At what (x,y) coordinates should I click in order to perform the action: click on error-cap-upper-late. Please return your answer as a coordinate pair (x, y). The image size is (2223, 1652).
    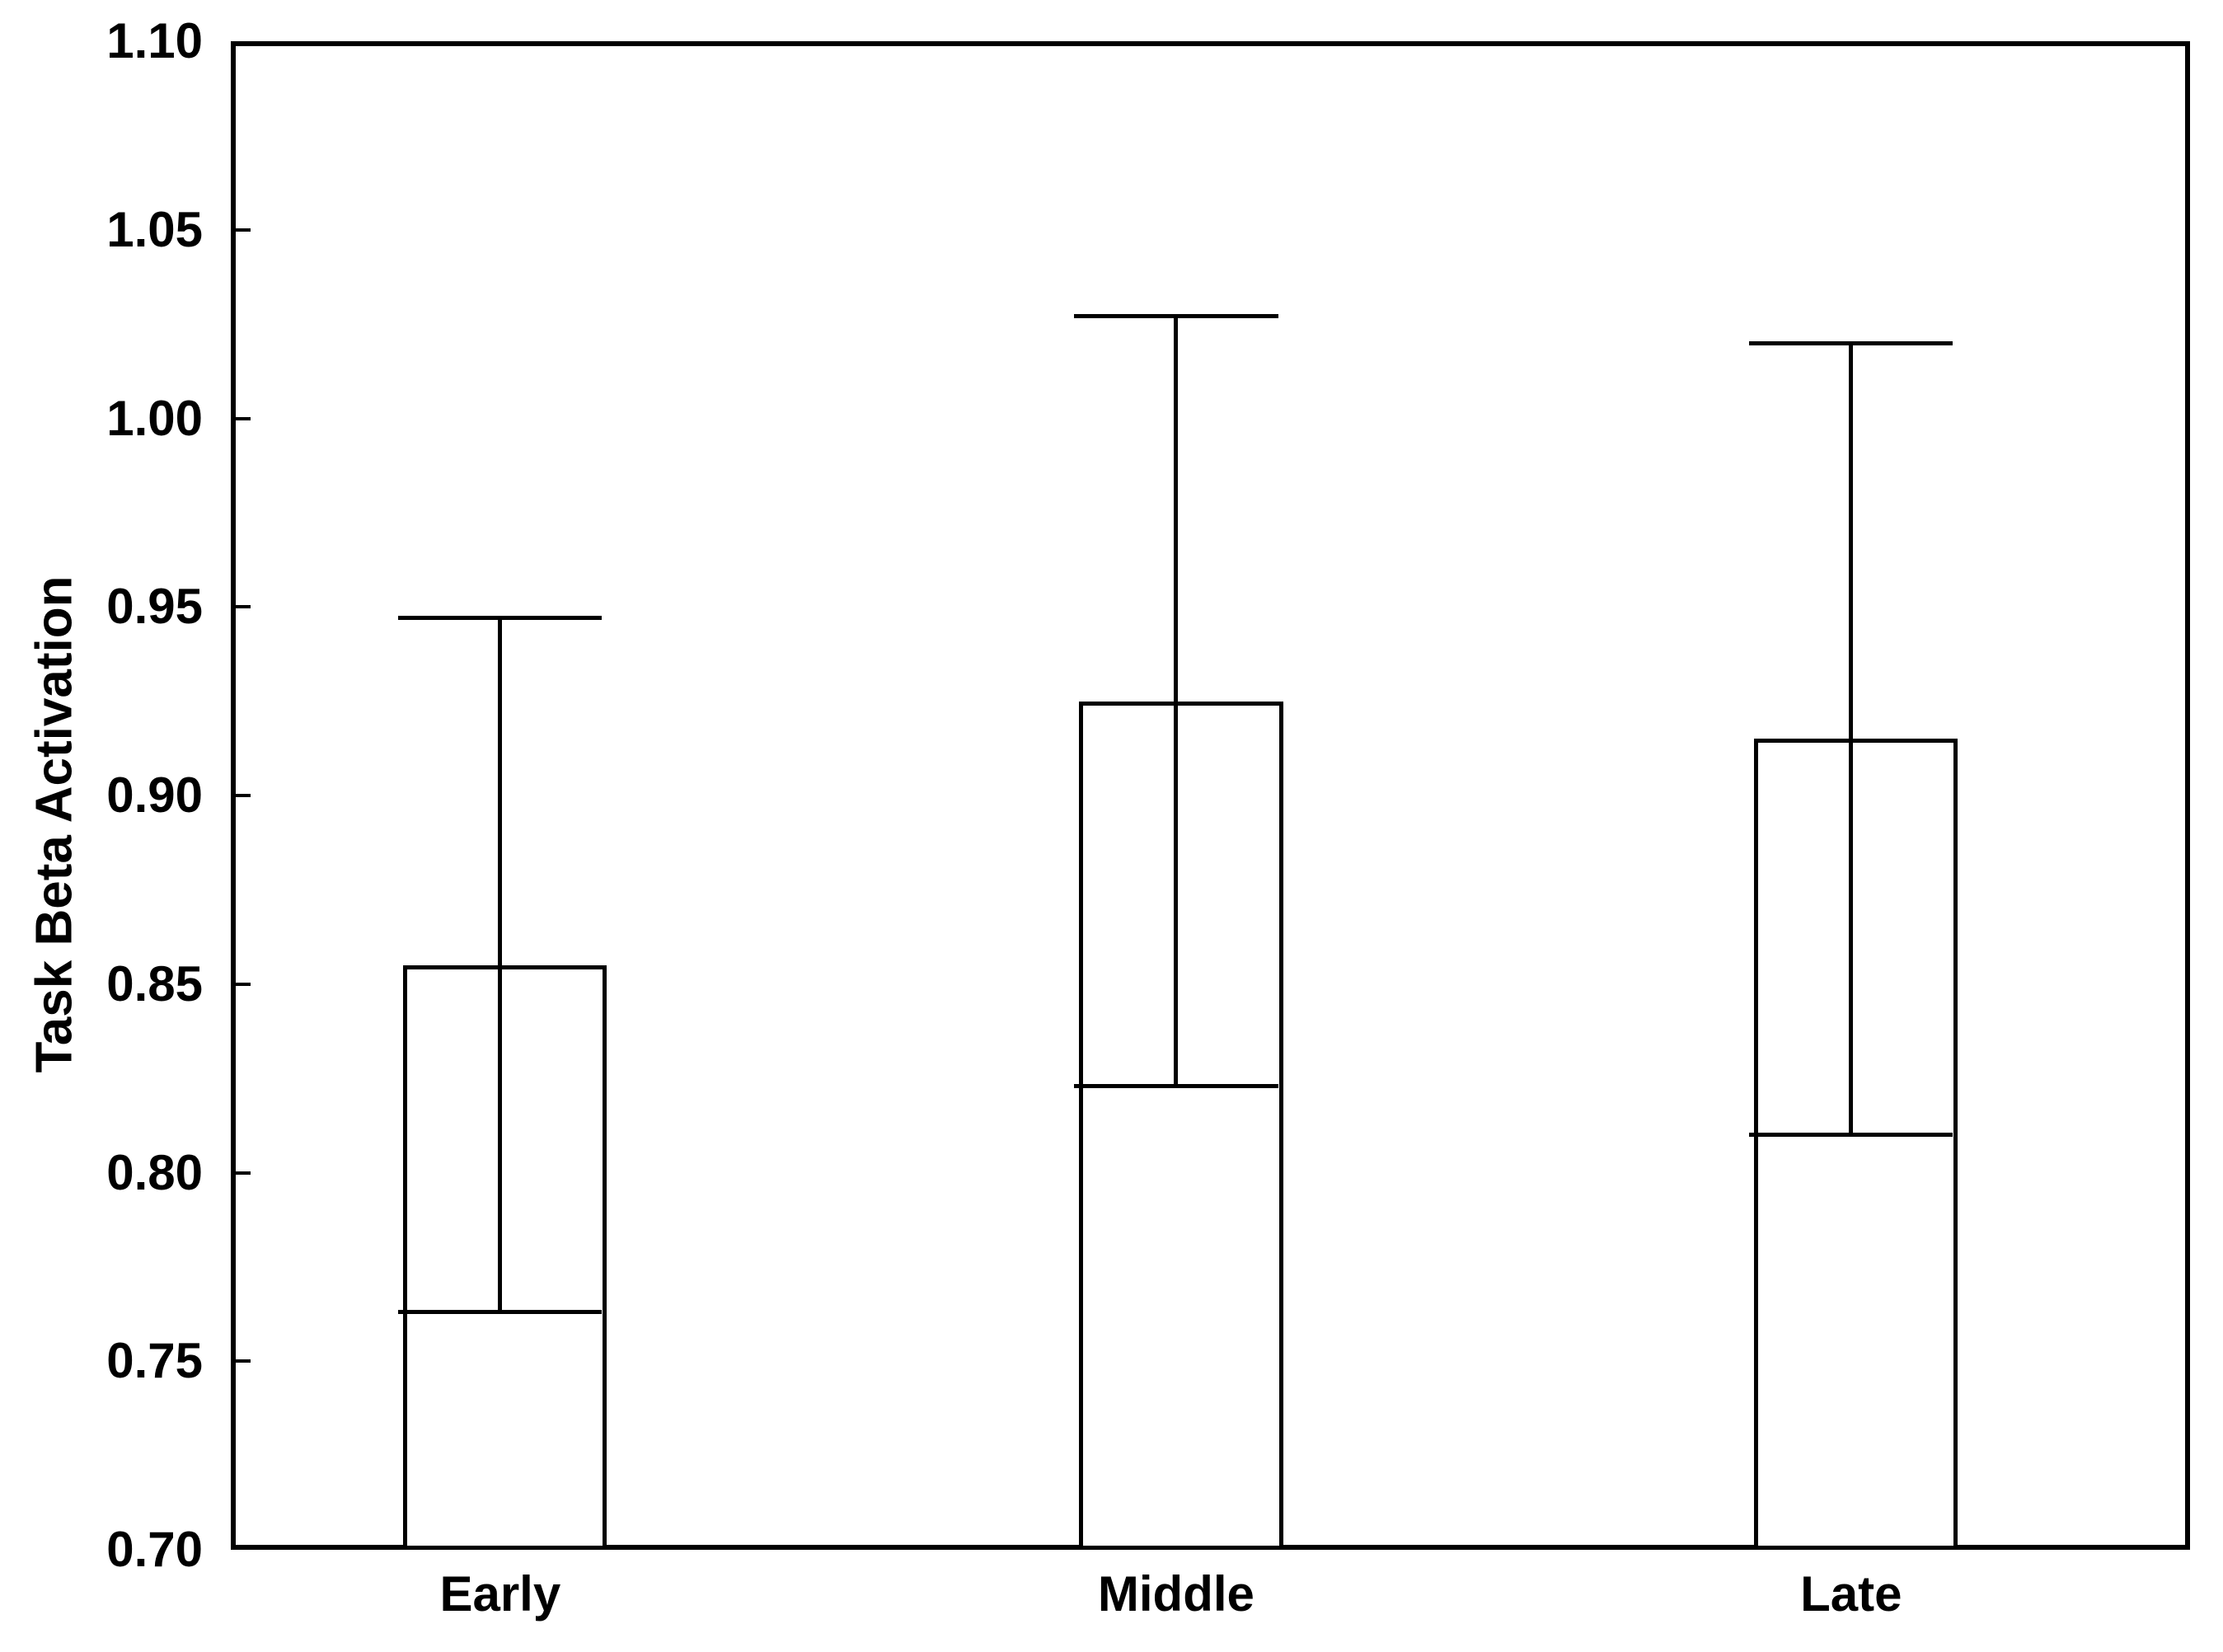
    Looking at the image, I should click on (1851, 342).